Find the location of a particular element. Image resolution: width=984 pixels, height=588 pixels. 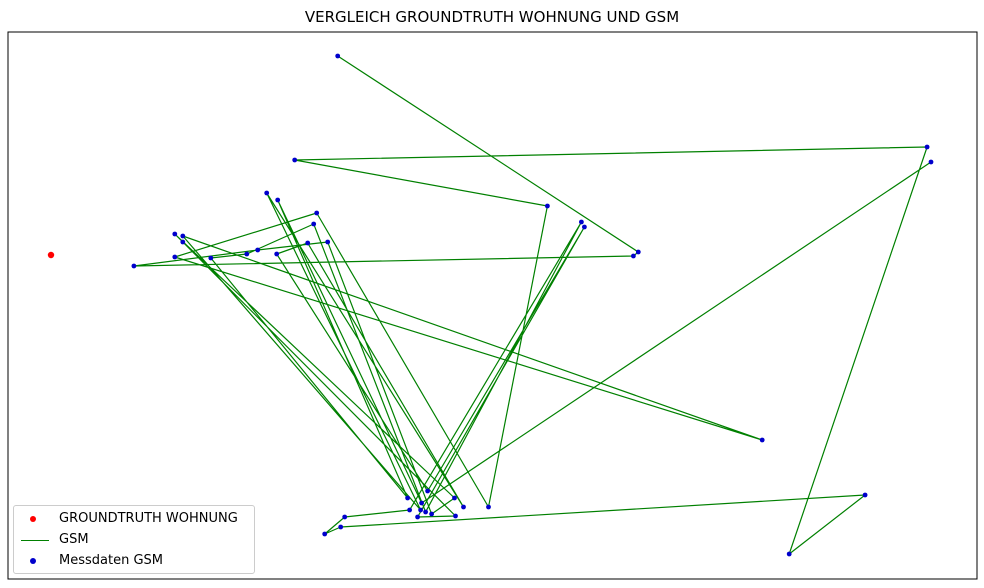

legend-label: GSM is located at coordinates (74, 539).